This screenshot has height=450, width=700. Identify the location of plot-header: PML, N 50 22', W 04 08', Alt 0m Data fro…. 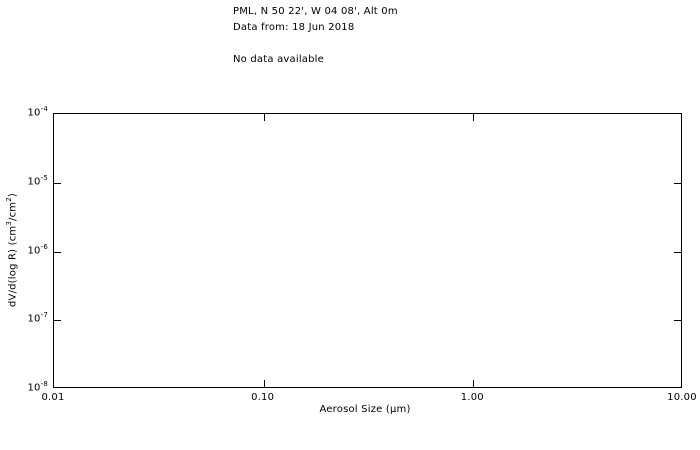
(315, 20).